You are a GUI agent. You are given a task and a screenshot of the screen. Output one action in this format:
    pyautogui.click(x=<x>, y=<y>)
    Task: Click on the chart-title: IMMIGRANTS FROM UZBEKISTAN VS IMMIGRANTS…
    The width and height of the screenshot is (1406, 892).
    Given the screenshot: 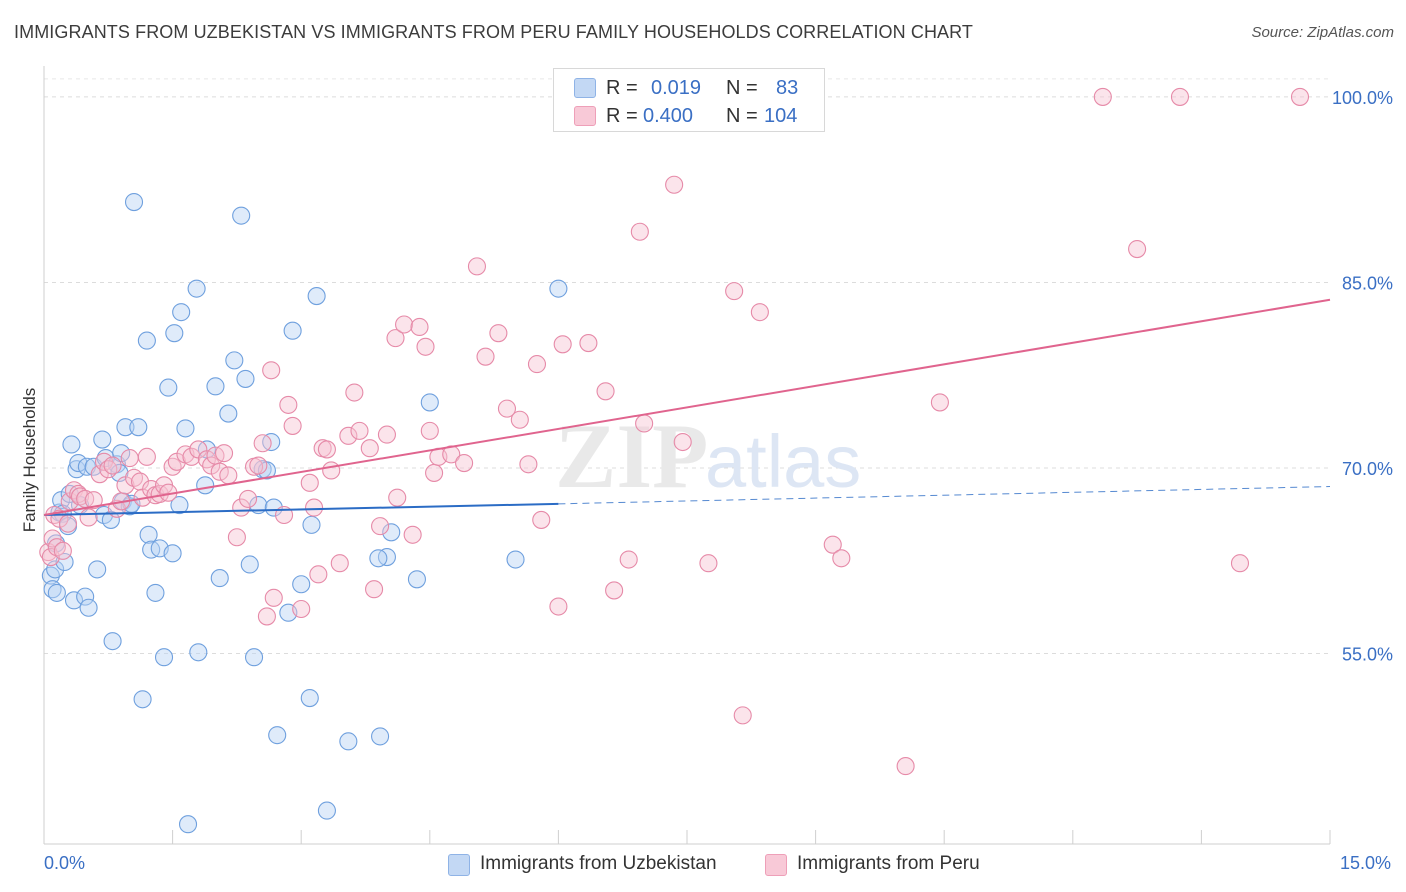 What is the action you would take?
    pyautogui.click(x=494, y=32)
    